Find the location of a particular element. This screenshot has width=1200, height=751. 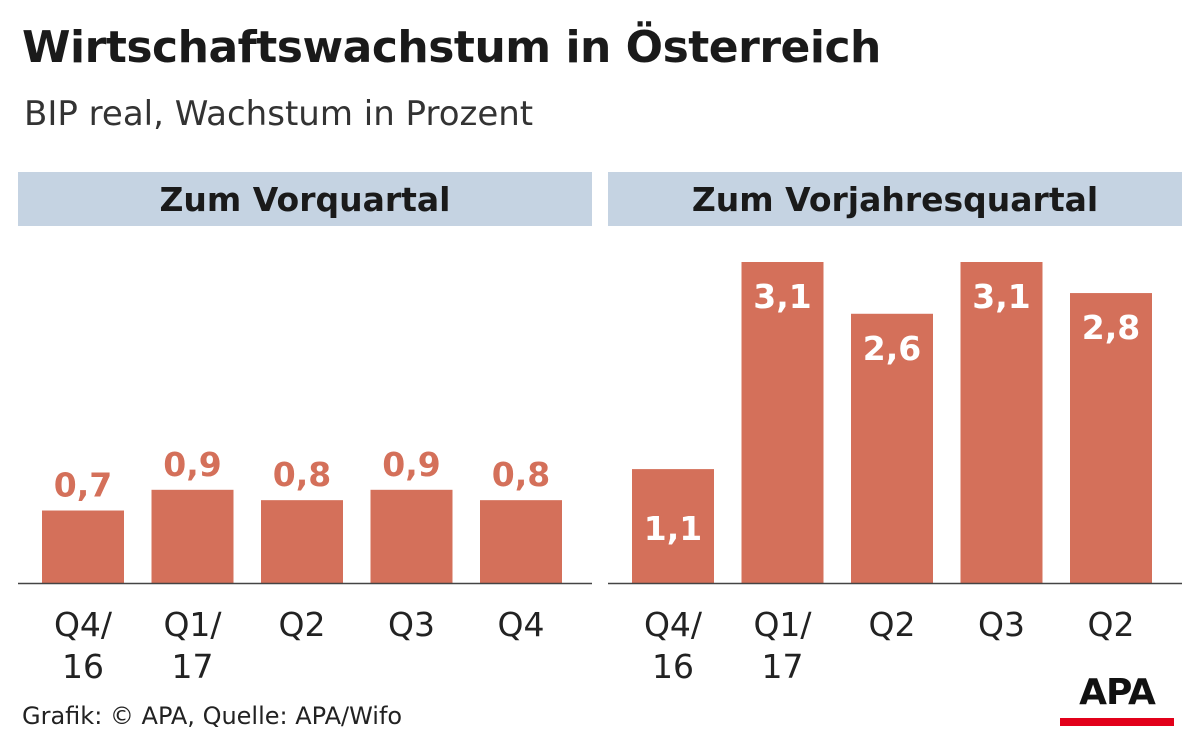

panel-header-vorquartal: Zum Vorquartal is located at coordinates (305, 199).